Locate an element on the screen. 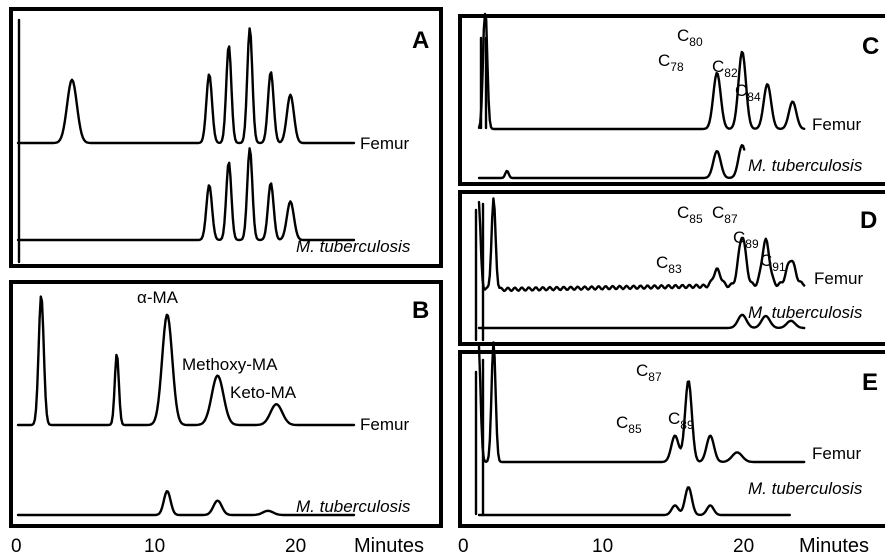 The height and width of the screenshot is (554, 885). c91-label: C91 is located at coordinates (773, 262).